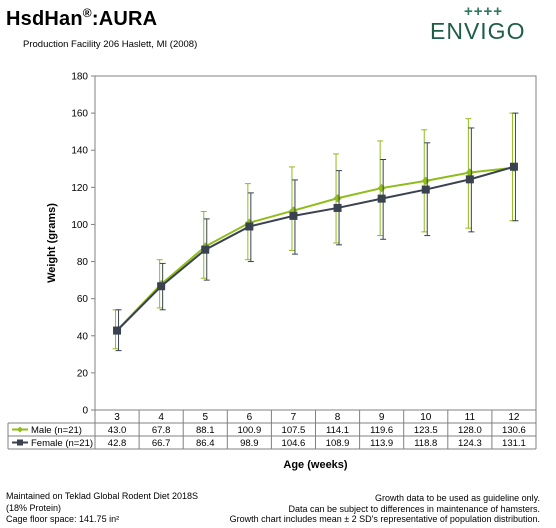 The width and height of the screenshot is (556, 528). Describe the element at coordinates (514, 430) in the screenshot. I see `male-table-value: 130.6` at that location.